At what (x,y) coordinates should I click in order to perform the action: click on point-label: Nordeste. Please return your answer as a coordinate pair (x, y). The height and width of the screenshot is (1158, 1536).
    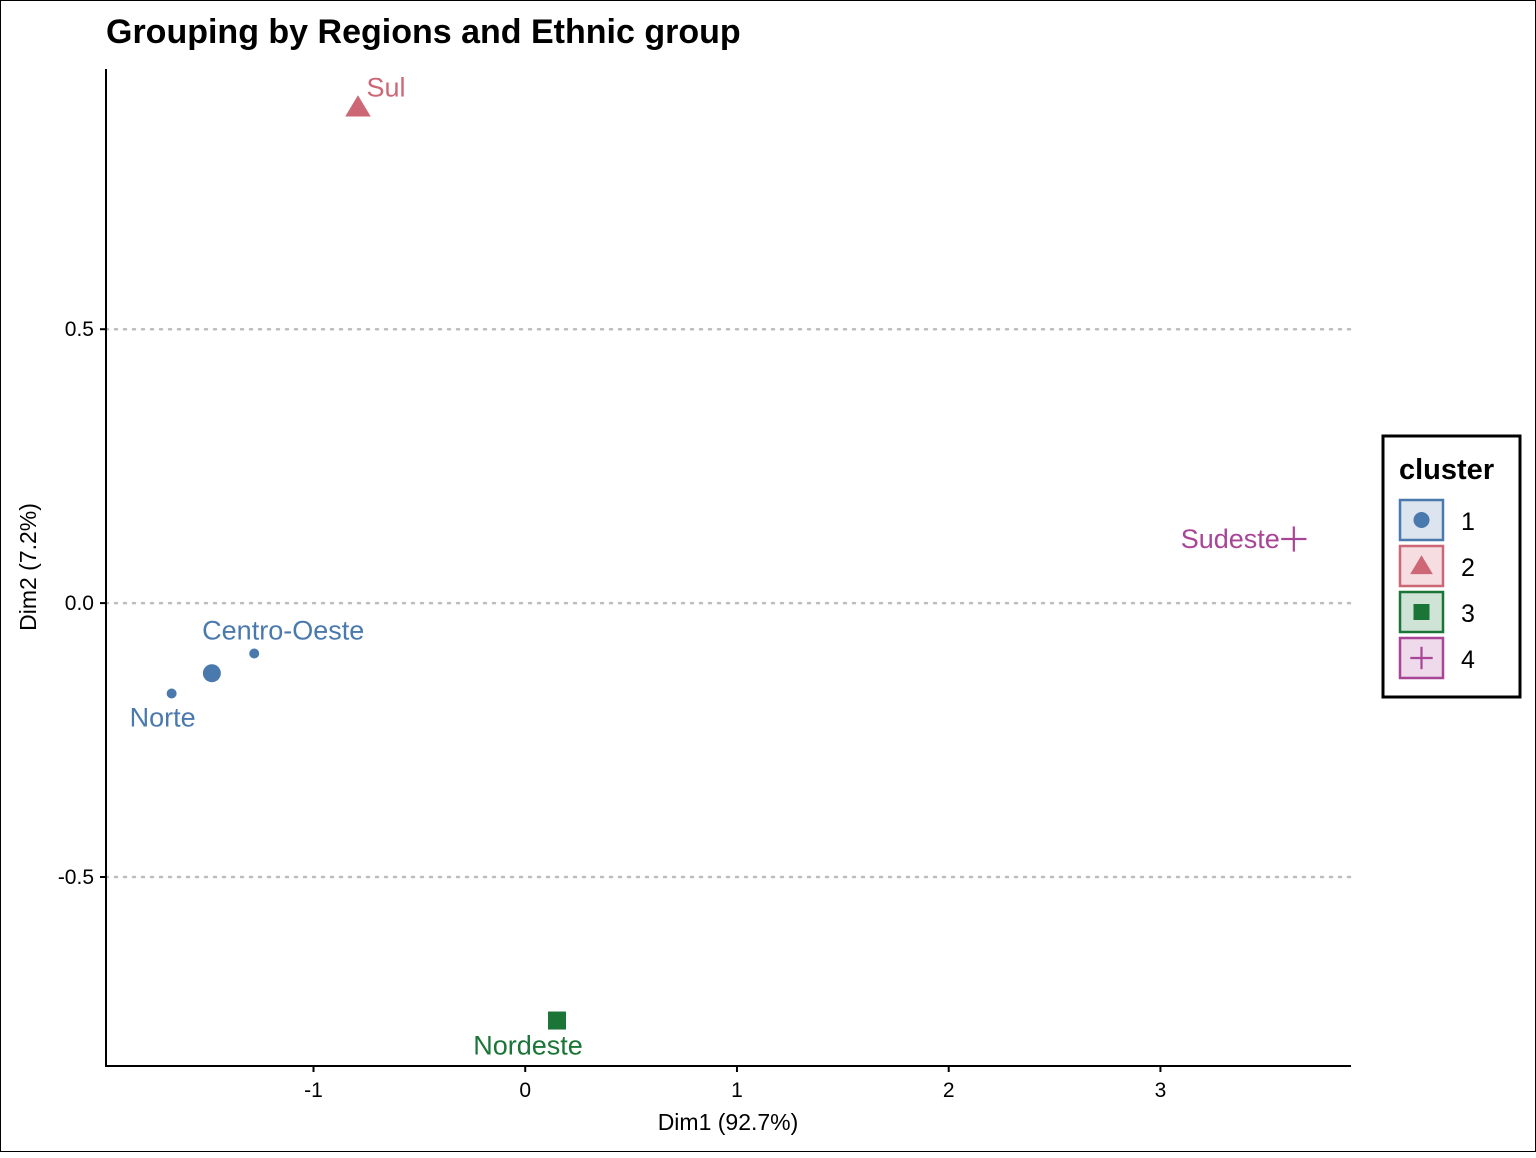
    Looking at the image, I should click on (528, 1046).